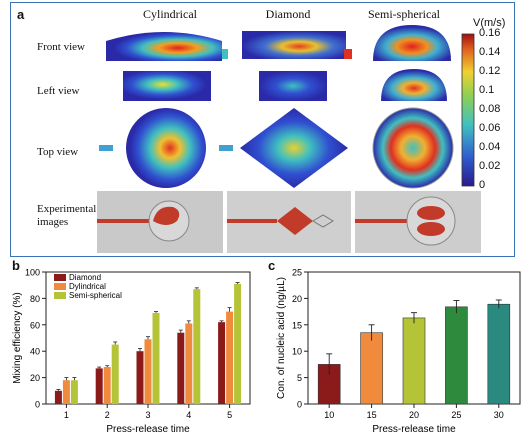  What do you see at coordinates (412, 43) in the screenshot?
I see `semi-spherical-front-view` at bounding box center [412, 43].